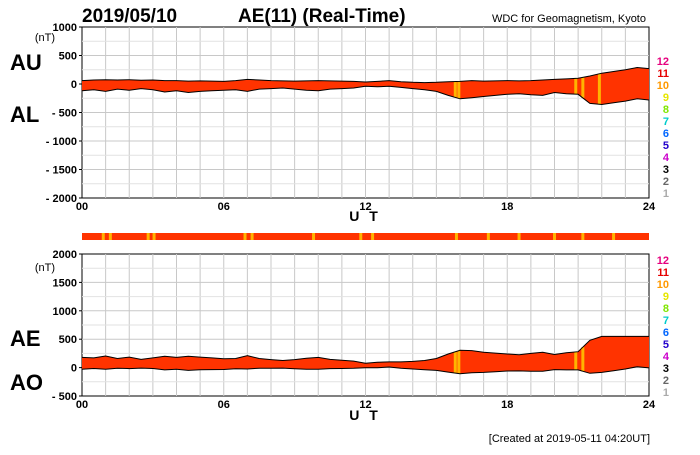  I want to click on au-al-legend-entry: 1, so click(666, 194).